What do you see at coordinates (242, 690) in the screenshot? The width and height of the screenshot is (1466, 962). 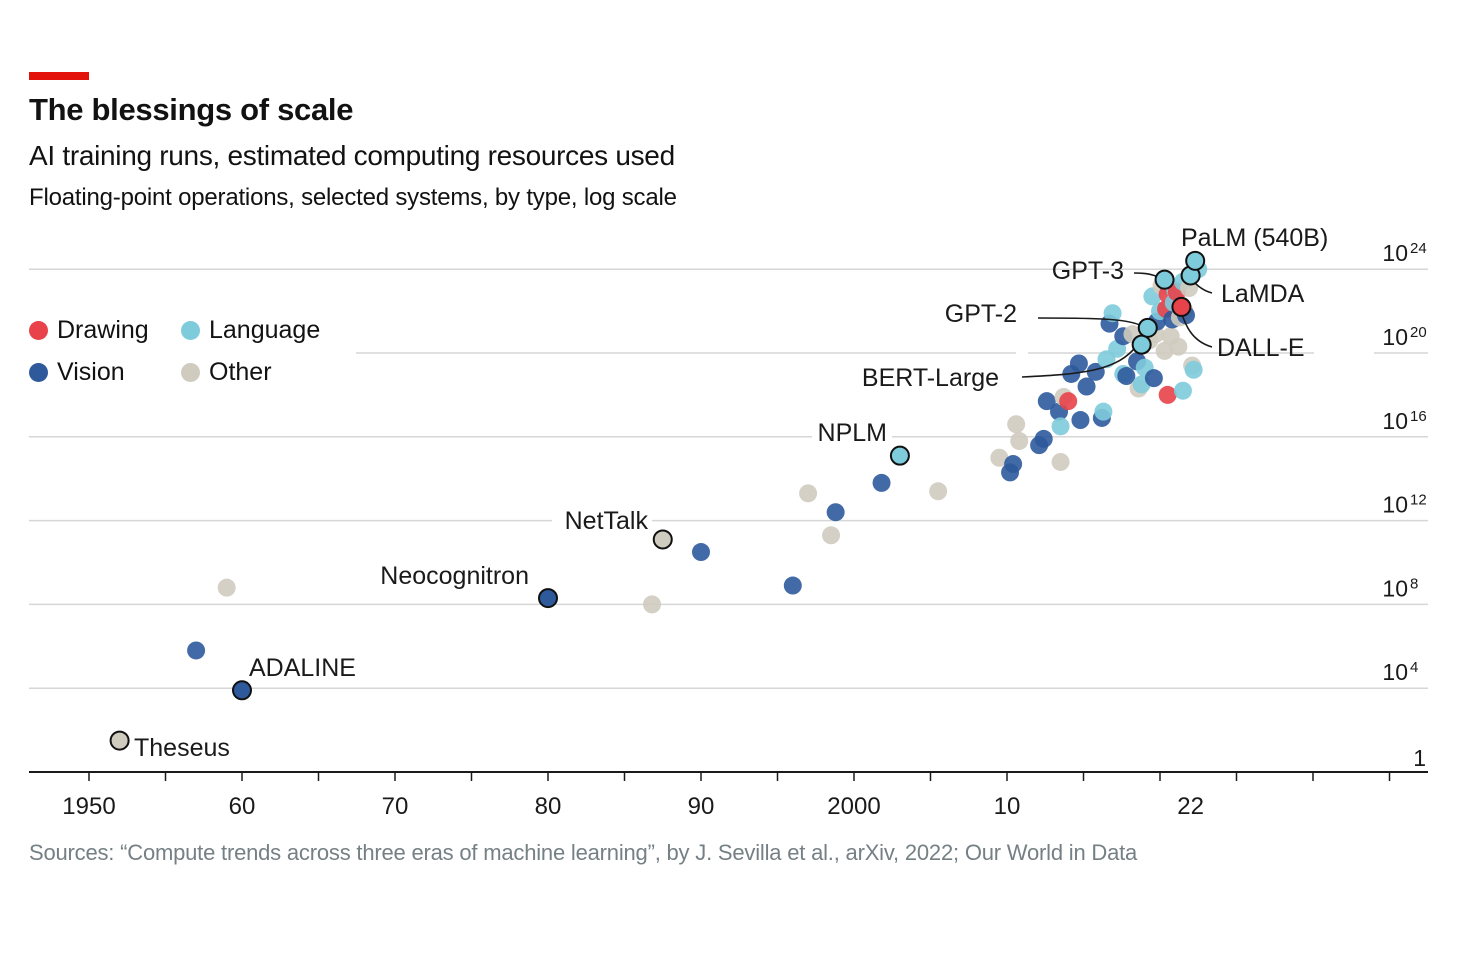 I see `highlight-point-adaline` at bounding box center [242, 690].